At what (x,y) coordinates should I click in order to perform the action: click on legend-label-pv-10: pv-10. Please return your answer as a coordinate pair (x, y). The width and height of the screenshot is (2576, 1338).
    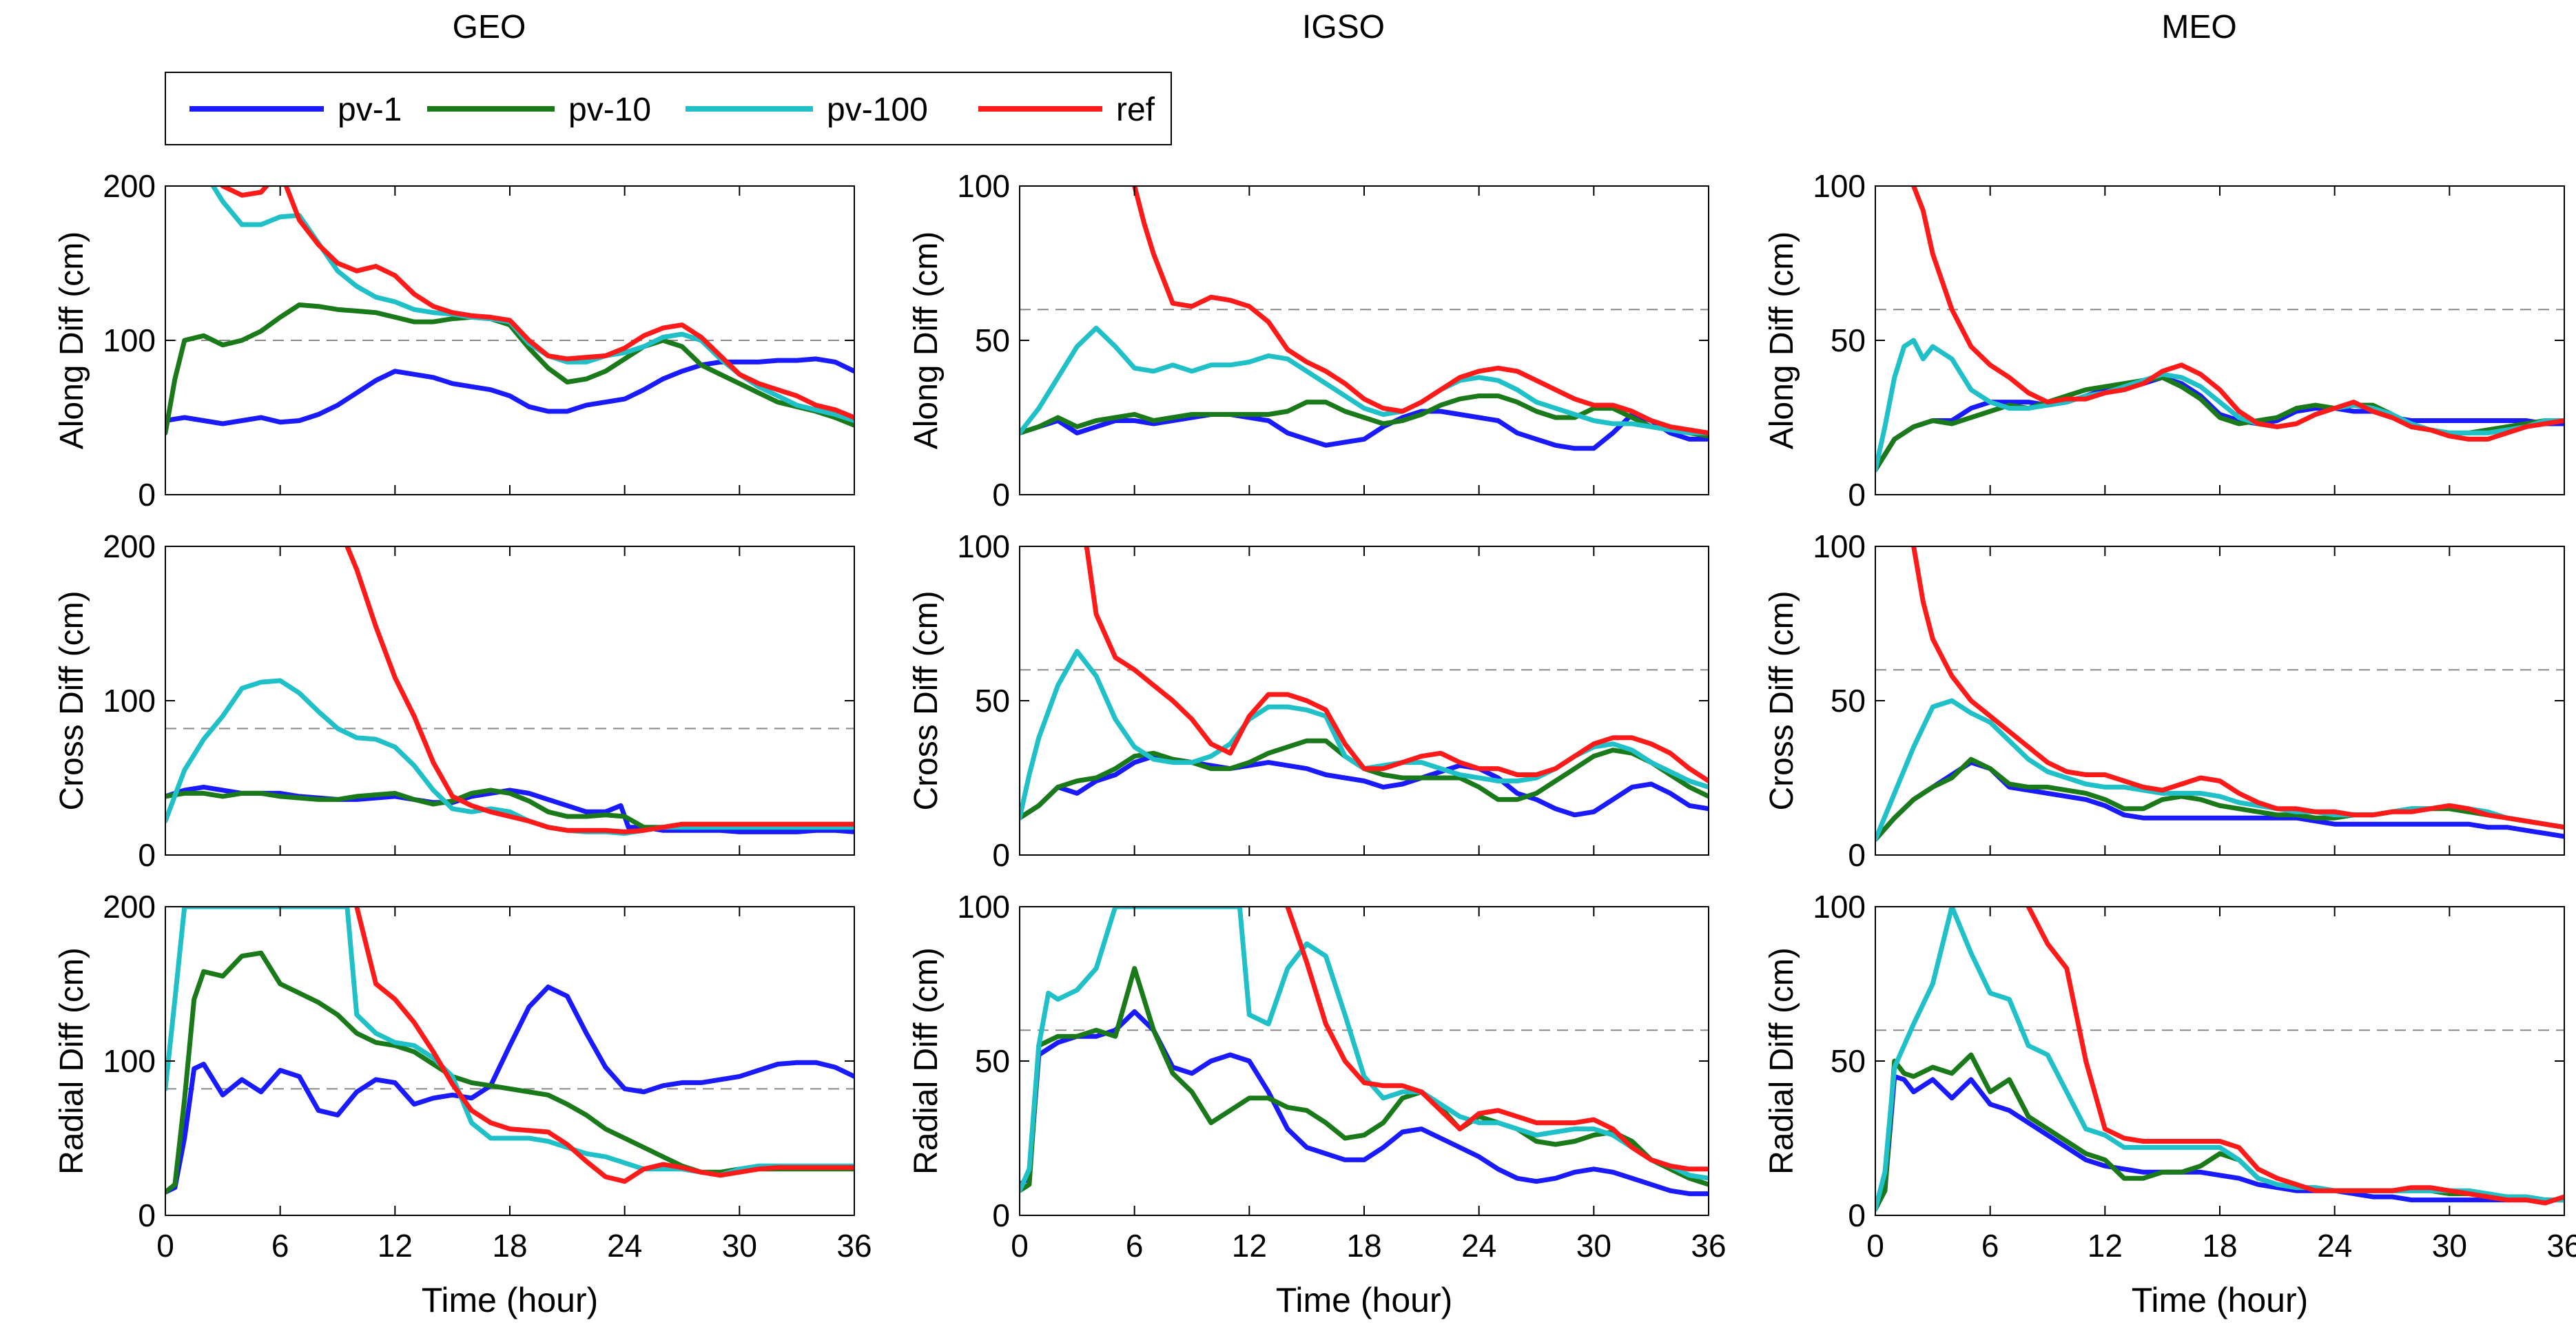
    Looking at the image, I should click on (609, 110).